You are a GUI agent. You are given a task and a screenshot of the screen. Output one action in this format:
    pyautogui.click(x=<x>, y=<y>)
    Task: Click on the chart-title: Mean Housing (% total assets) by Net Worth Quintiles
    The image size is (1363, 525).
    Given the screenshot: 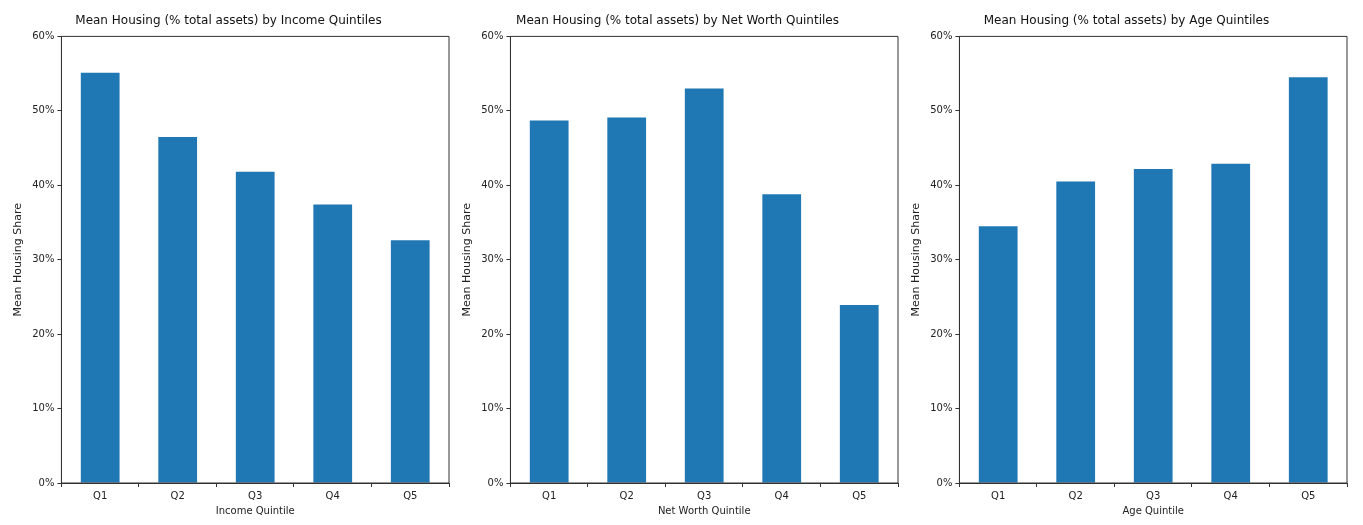 What is the action you would take?
    pyautogui.click(x=677, y=20)
    